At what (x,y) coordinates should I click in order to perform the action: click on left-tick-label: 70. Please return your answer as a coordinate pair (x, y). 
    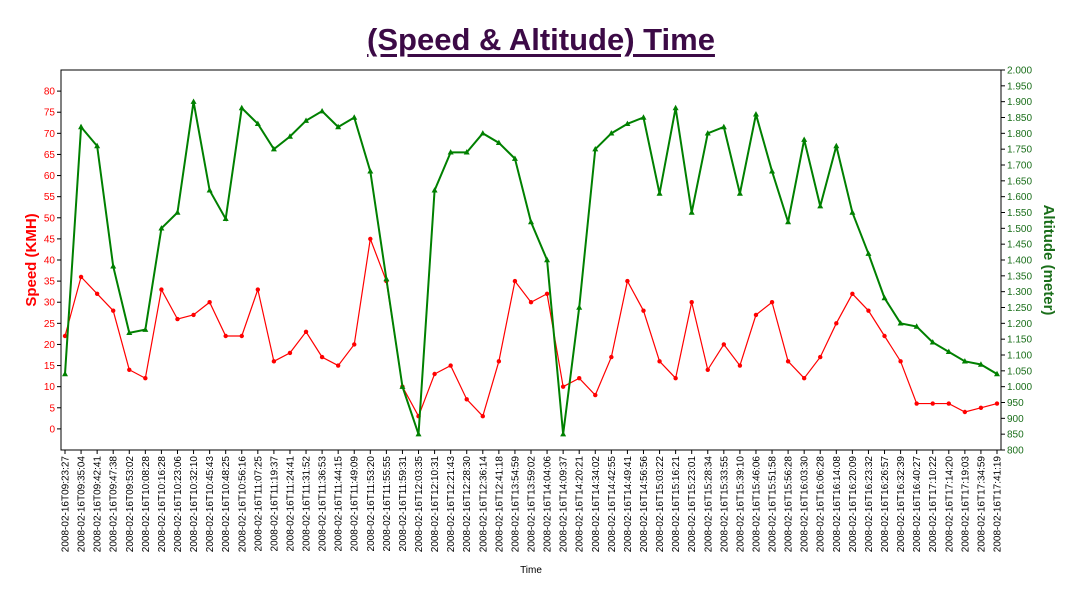
    Looking at the image, I should click on (50, 134).